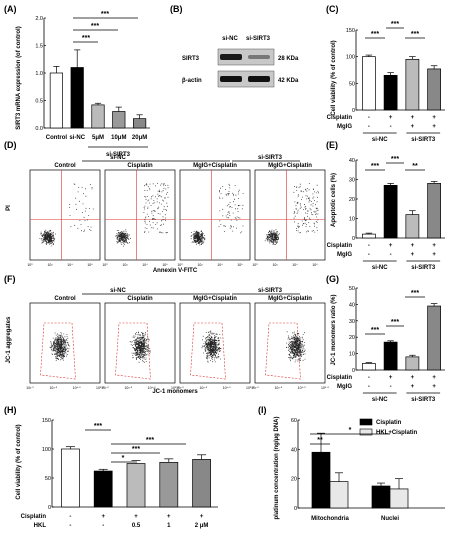 Image resolution: width=450 pixels, height=550 pixels. What do you see at coordinates (246, 79) in the screenshot?
I see `blot-membrane-actin` at bounding box center [246, 79].